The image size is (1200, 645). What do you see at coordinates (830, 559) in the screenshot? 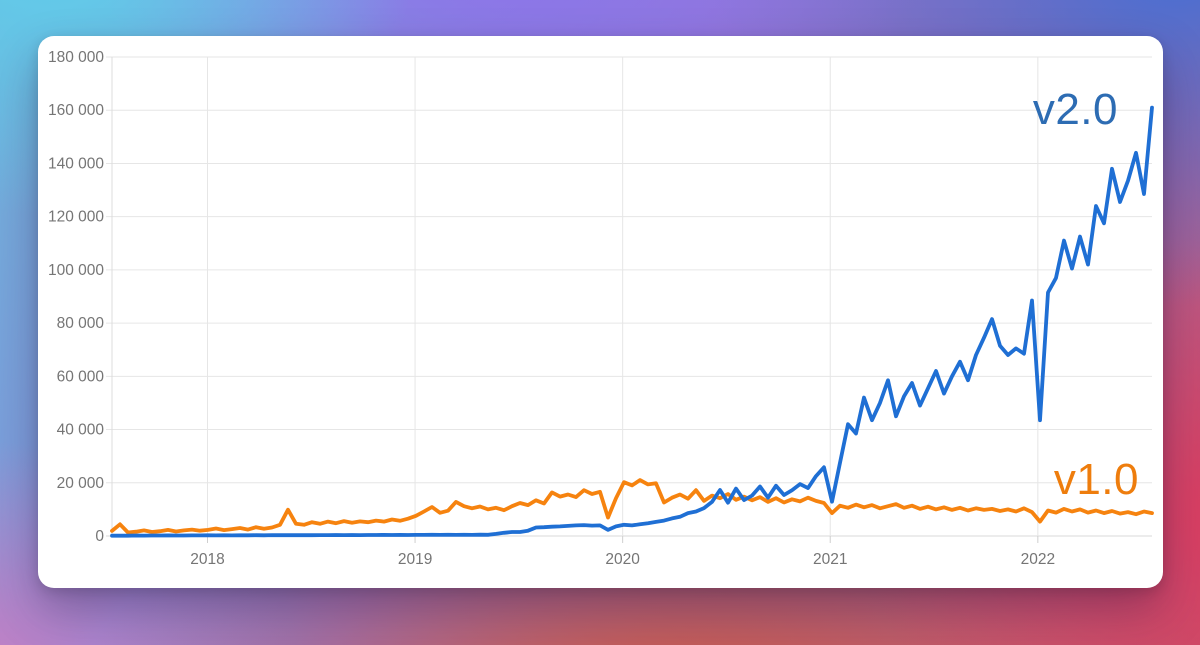
I see `x-axis-tick-label: 2021` at bounding box center [830, 559].